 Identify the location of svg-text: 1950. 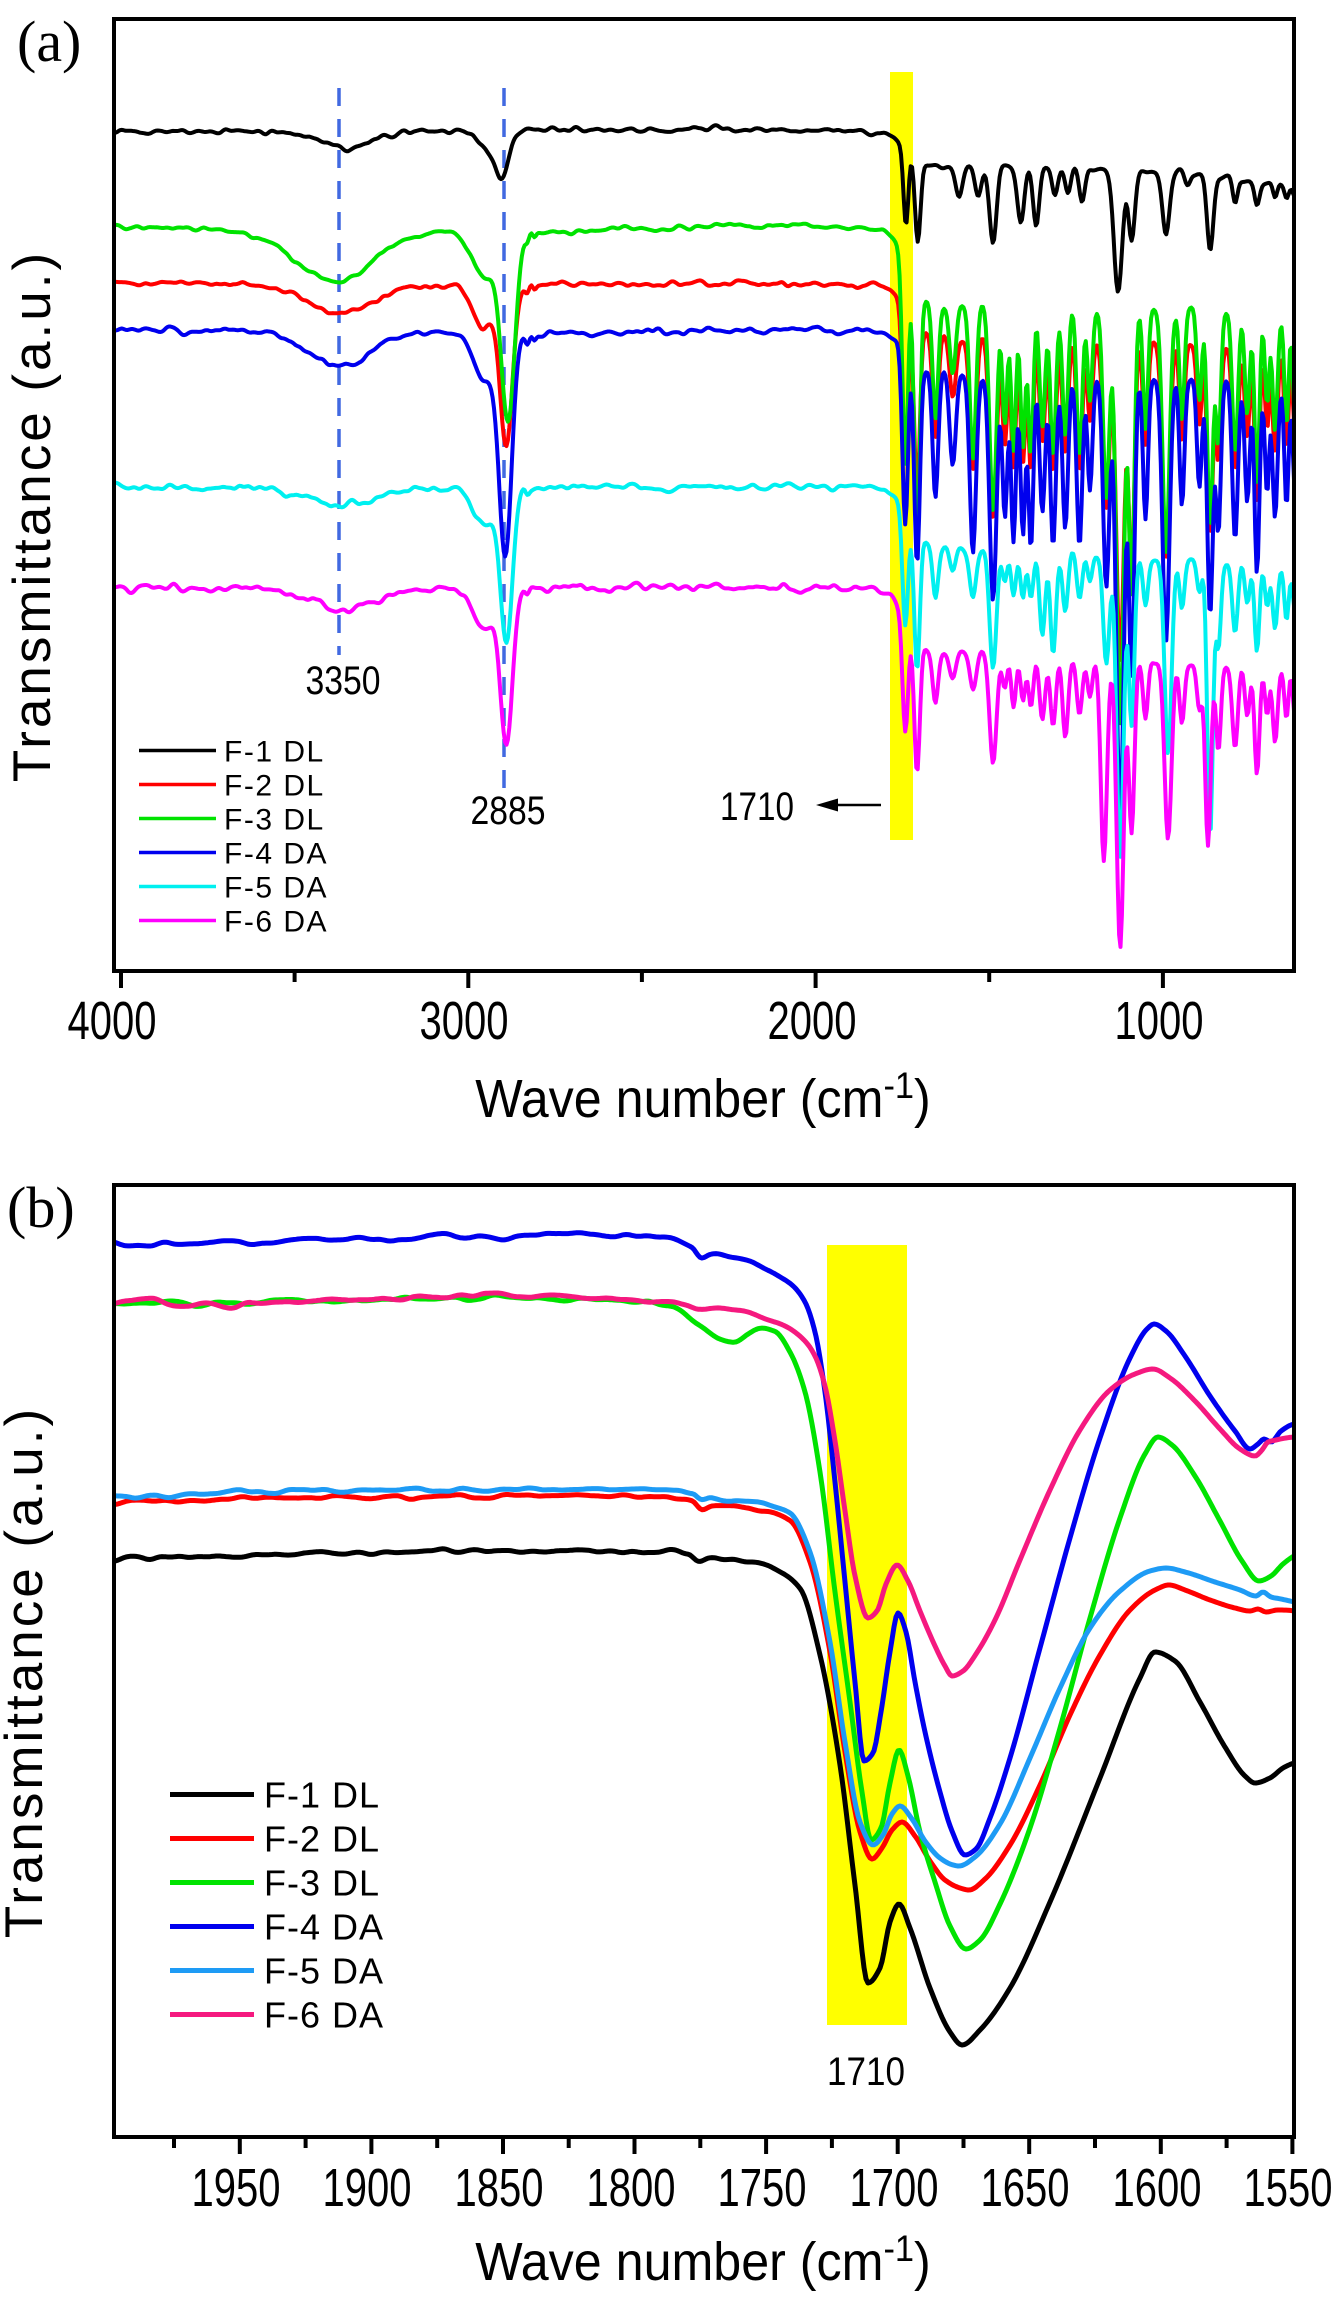
(236, 2188).